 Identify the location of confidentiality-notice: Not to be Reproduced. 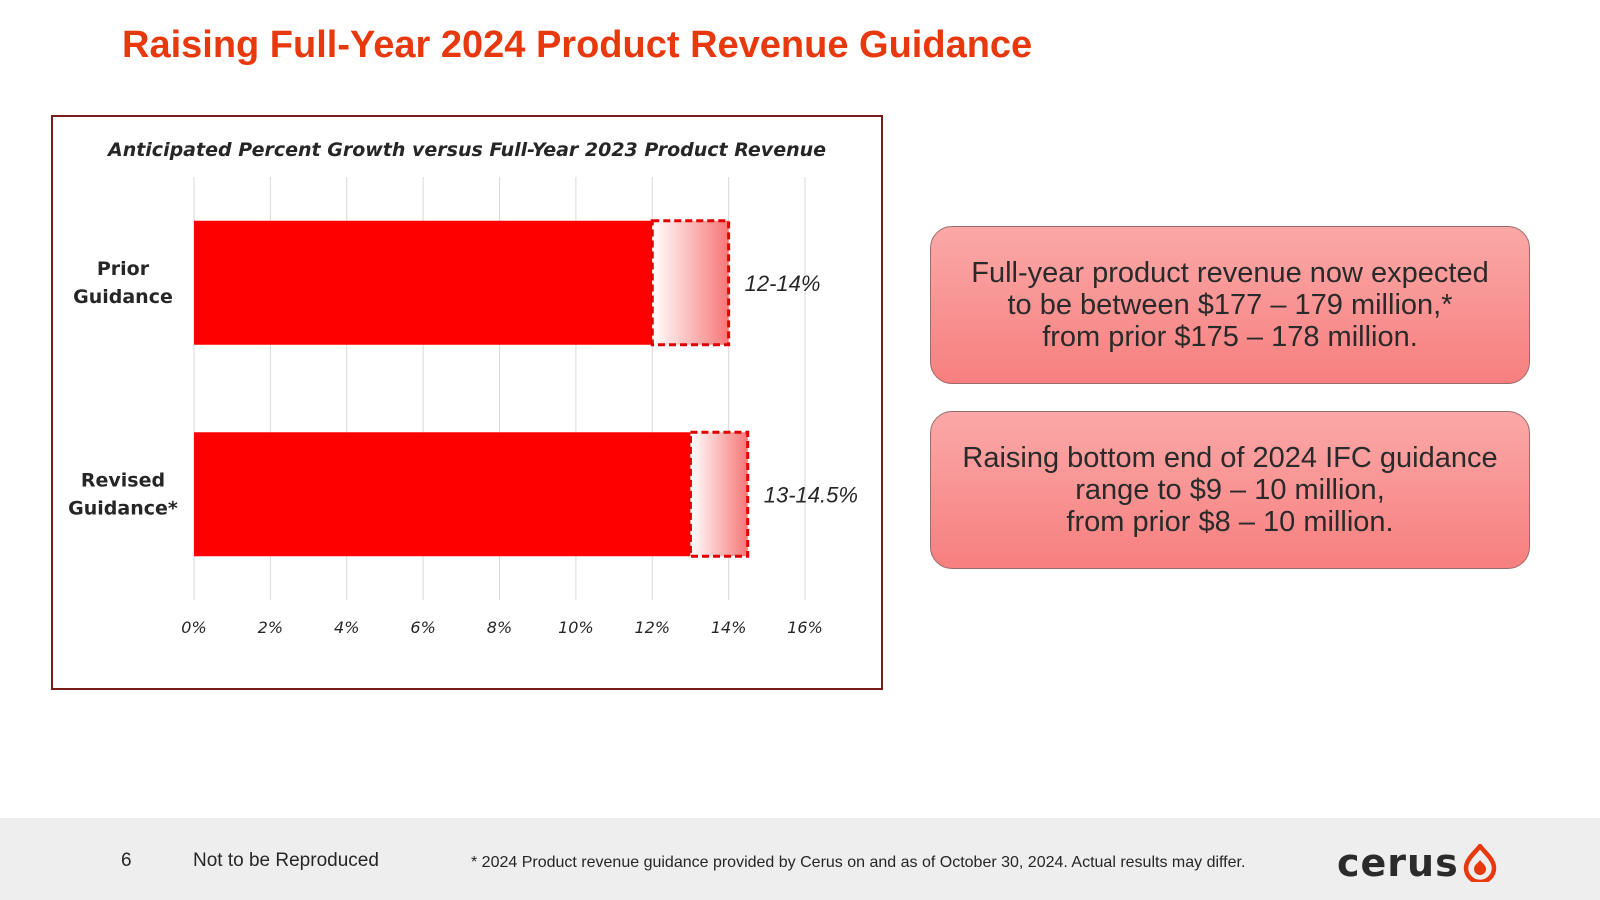
(286, 860).